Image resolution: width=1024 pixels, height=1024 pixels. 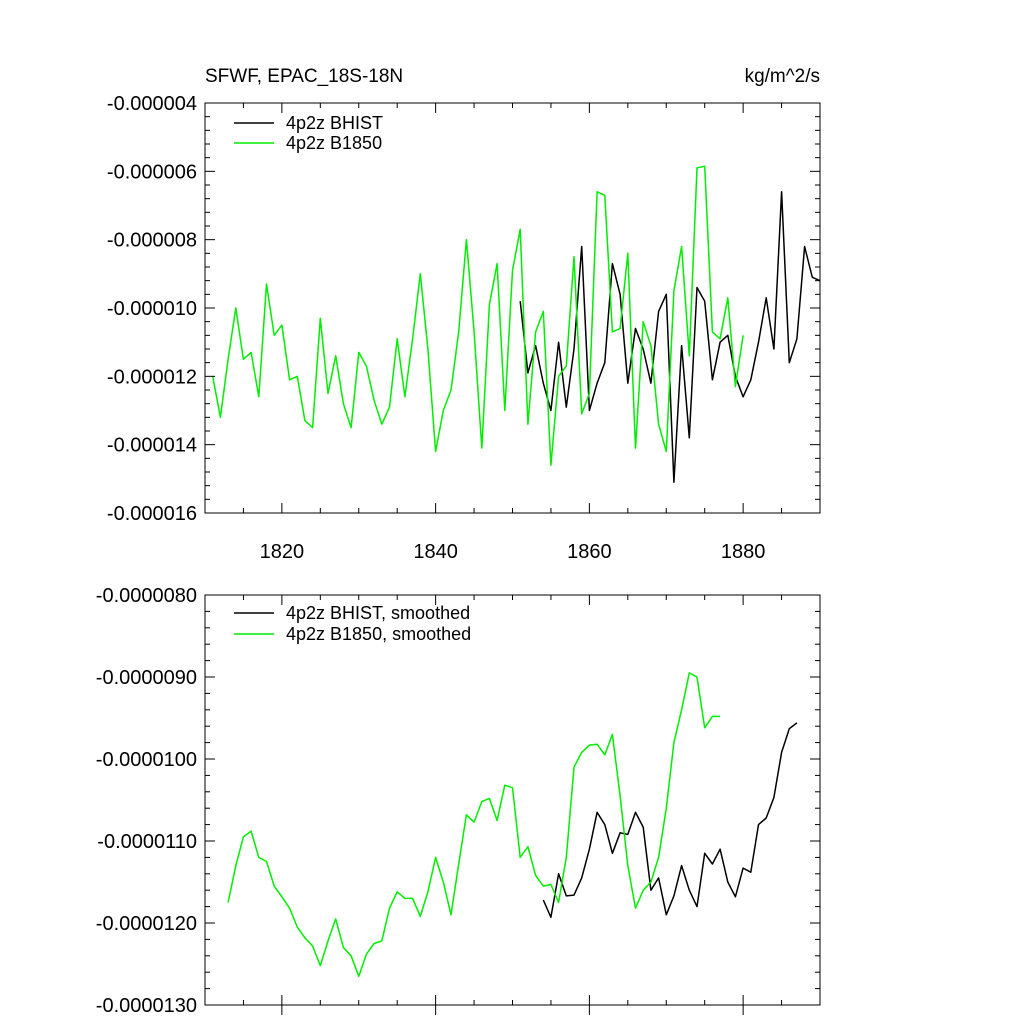 I want to click on legend-label-b1850: 4p2z B1850, so click(x=334, y=143).